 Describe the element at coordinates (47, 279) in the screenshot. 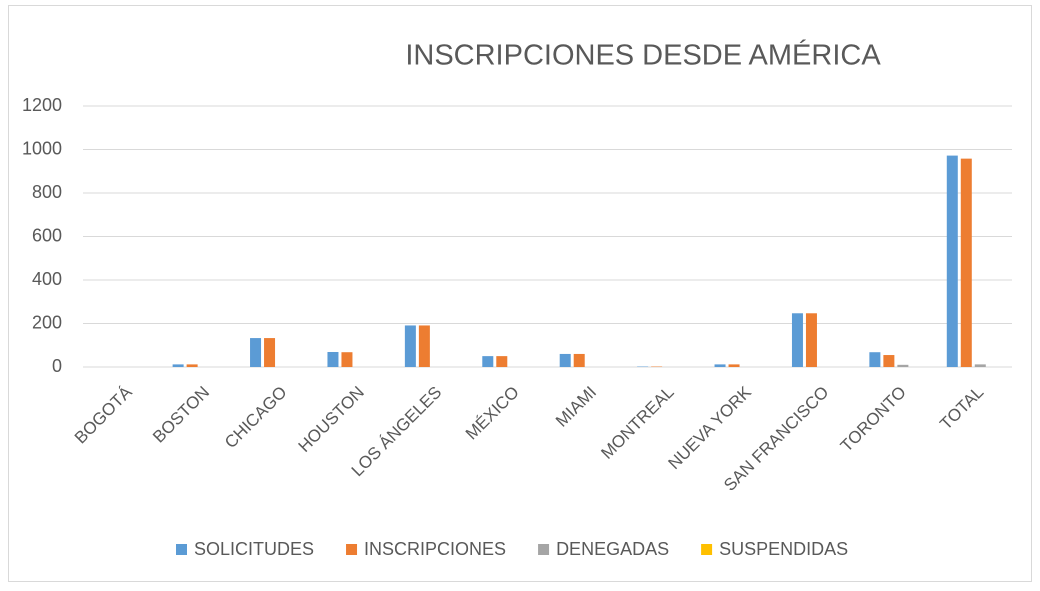

I see `y-tick-label: 400` at that location.